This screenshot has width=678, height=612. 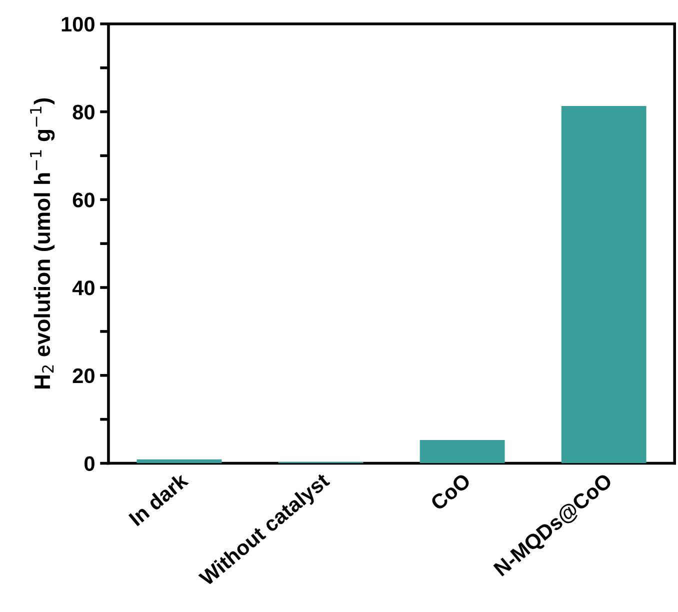 What do you see at coordinates (83, 112) in the screenshot?
I see `y-tick-label: 80` at bounding box center [83, 112].